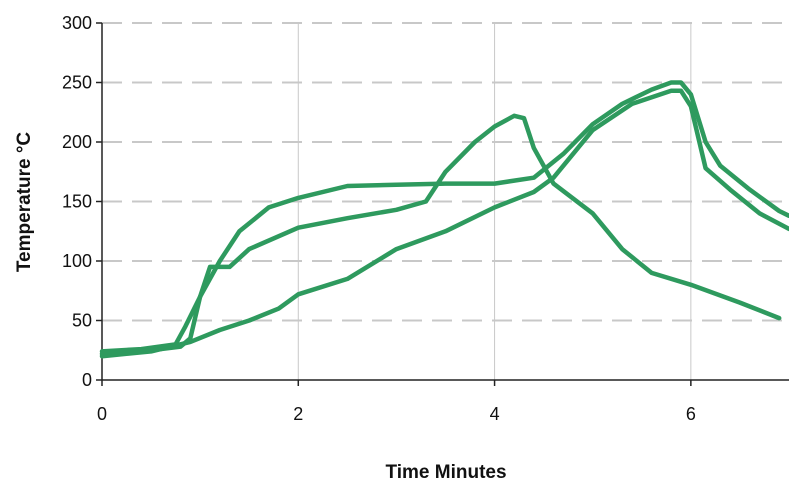  What do you see at coordinates (77, 142) in the screenshot?
I see `y-tick-label: 200` at bounding box center [77, 142].